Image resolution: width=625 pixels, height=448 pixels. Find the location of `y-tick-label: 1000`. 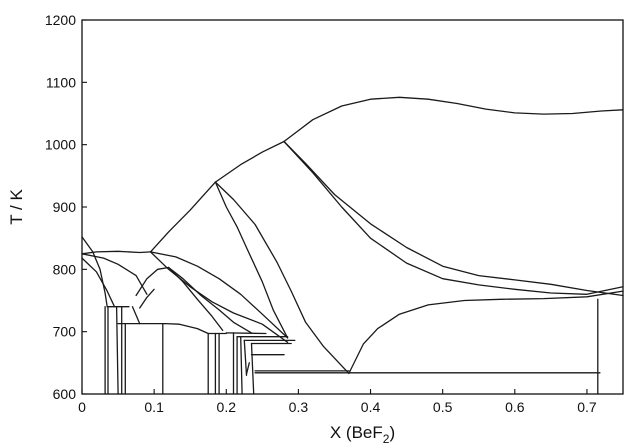

y-tick-label: 1000 is located at coordinates (60, 145).